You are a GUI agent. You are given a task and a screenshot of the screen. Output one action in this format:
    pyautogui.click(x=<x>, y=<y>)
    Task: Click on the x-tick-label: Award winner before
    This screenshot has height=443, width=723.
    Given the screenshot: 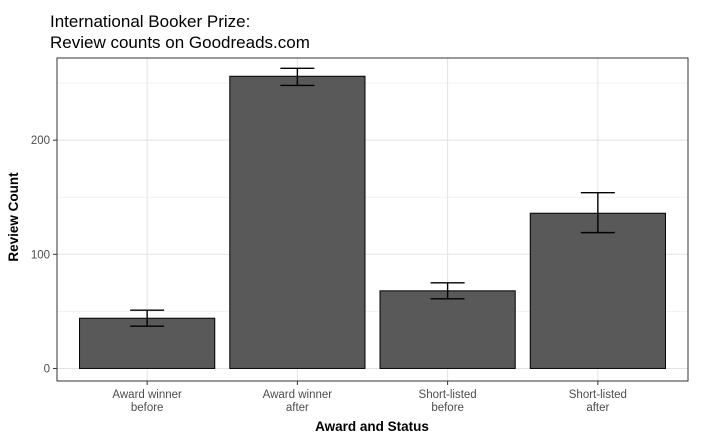 What is the action you would take?
    pyautogui.click(x=147, y=401)
    